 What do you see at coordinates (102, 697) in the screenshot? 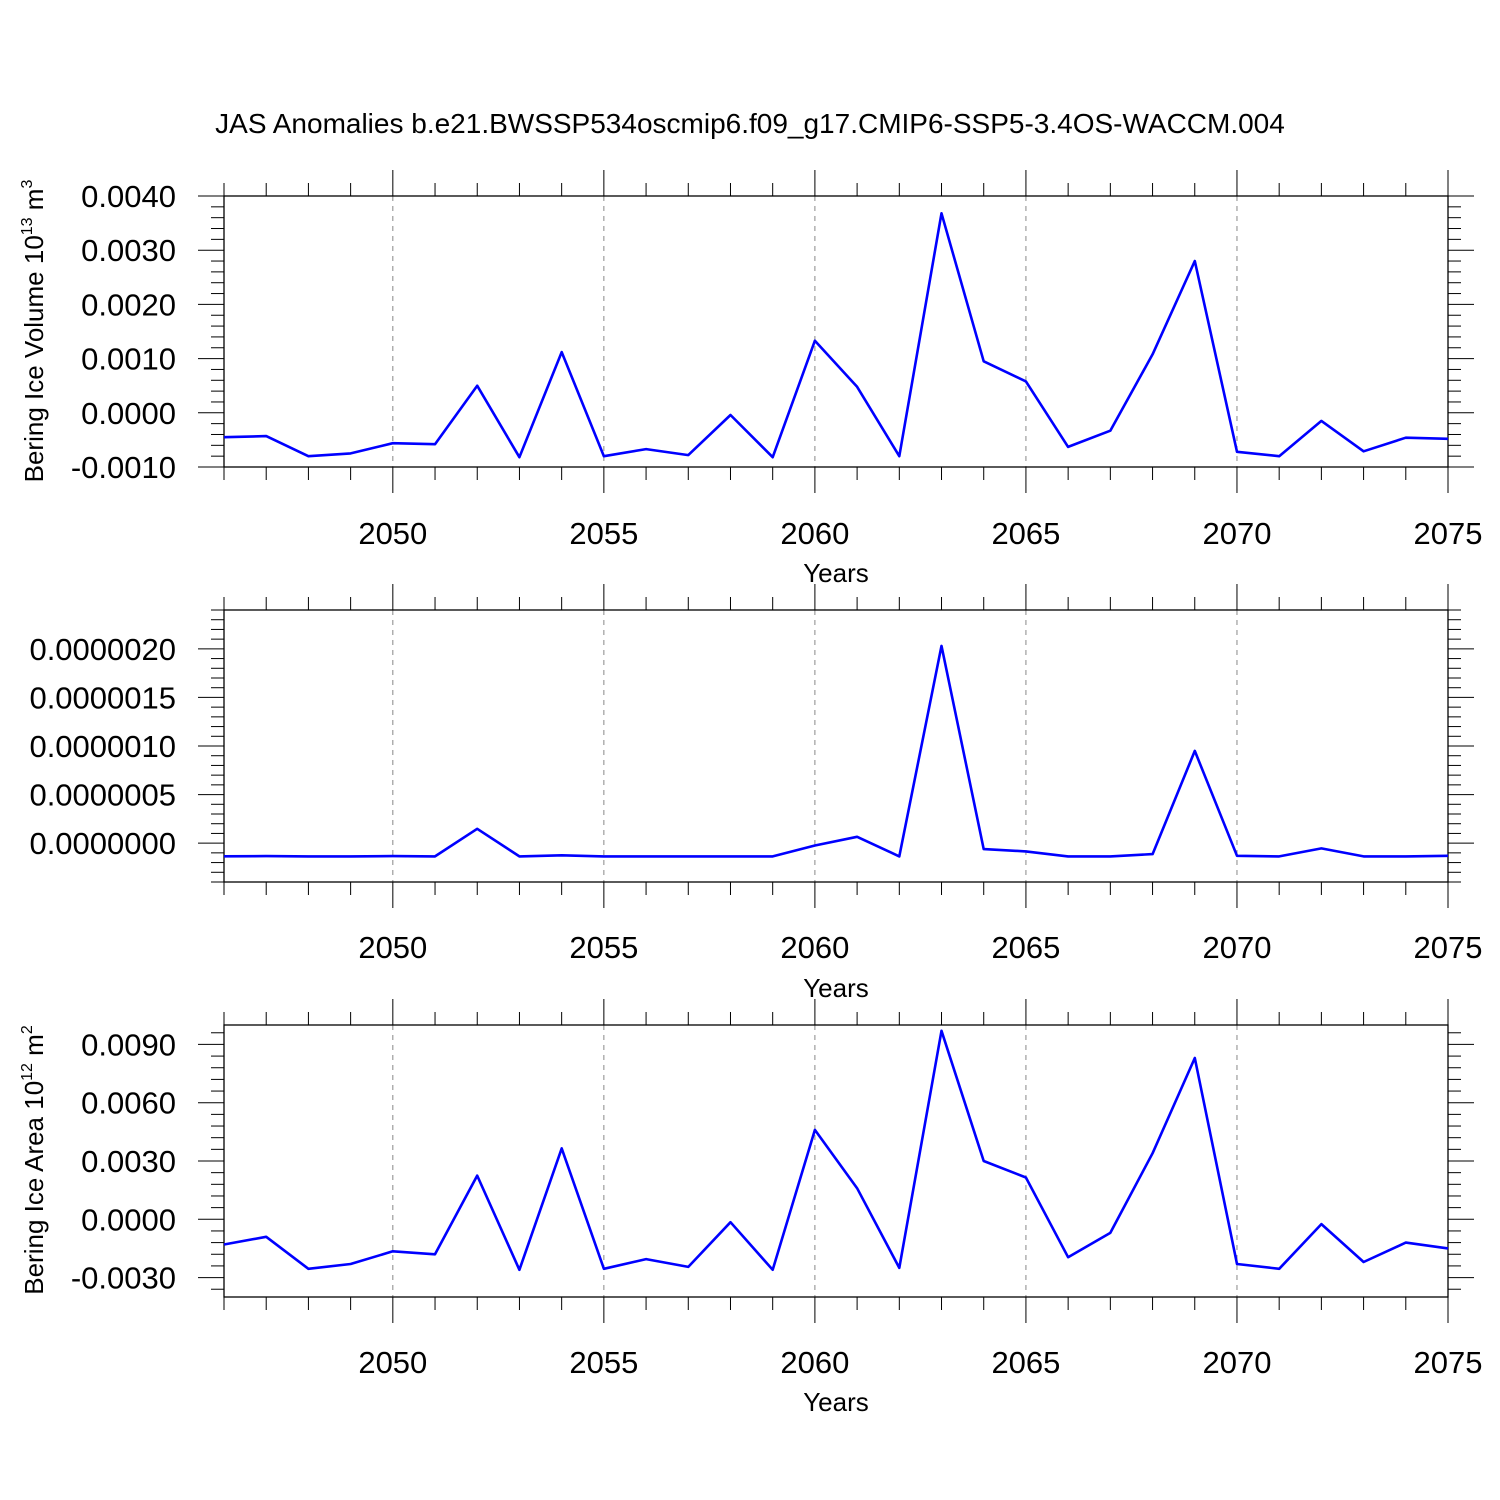
I see `y-tick-label: 0.0000015` at bounding box center [102, 697].